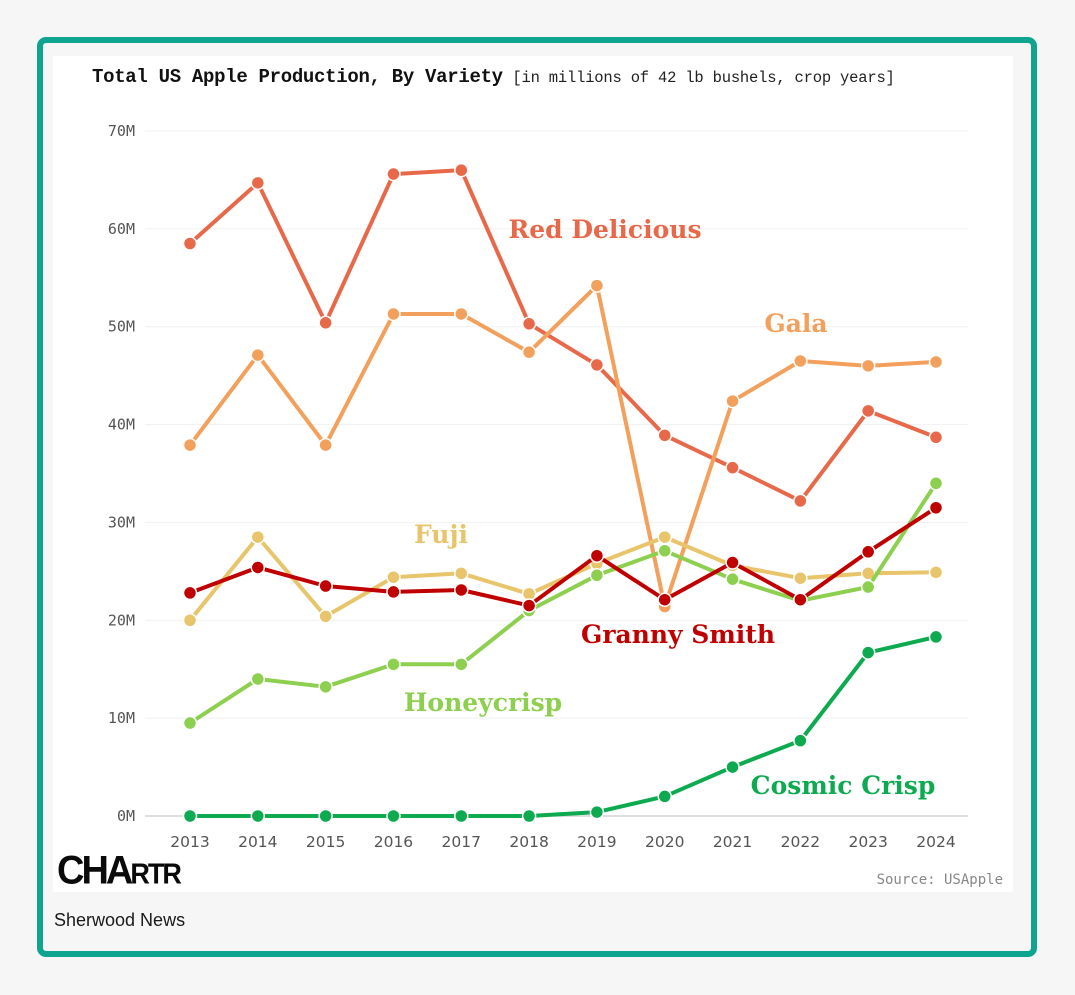  What do you see at coordinates (843, 785) in the screenshot?
I see `series-label-cosmic-crisp: Cosmic Crisp` at bounding box center [843, 785].